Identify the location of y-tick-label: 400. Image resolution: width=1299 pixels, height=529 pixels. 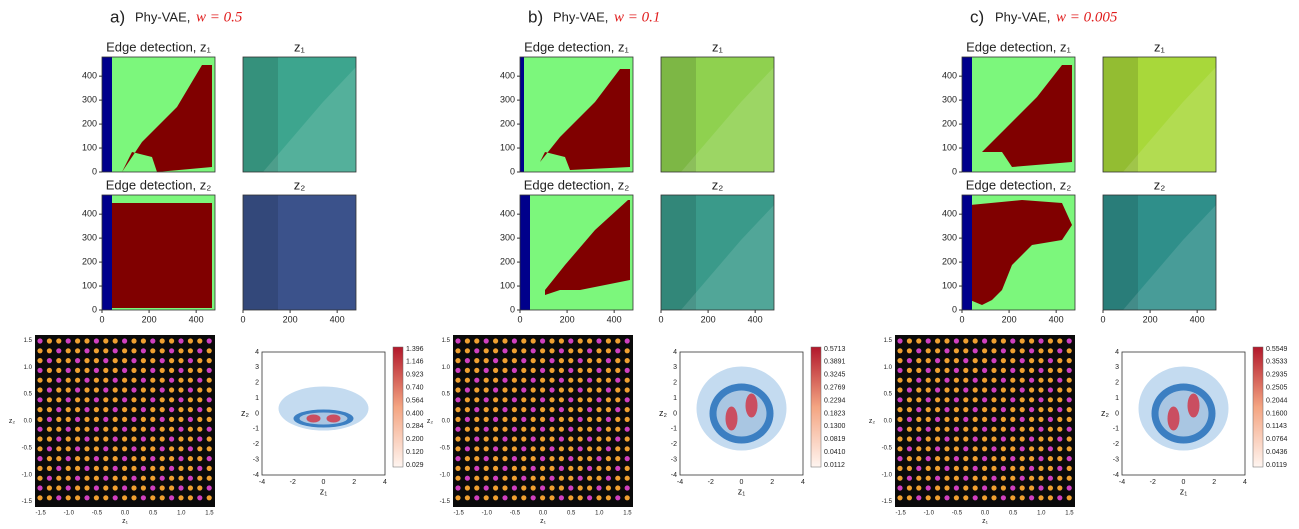
(949, 214).